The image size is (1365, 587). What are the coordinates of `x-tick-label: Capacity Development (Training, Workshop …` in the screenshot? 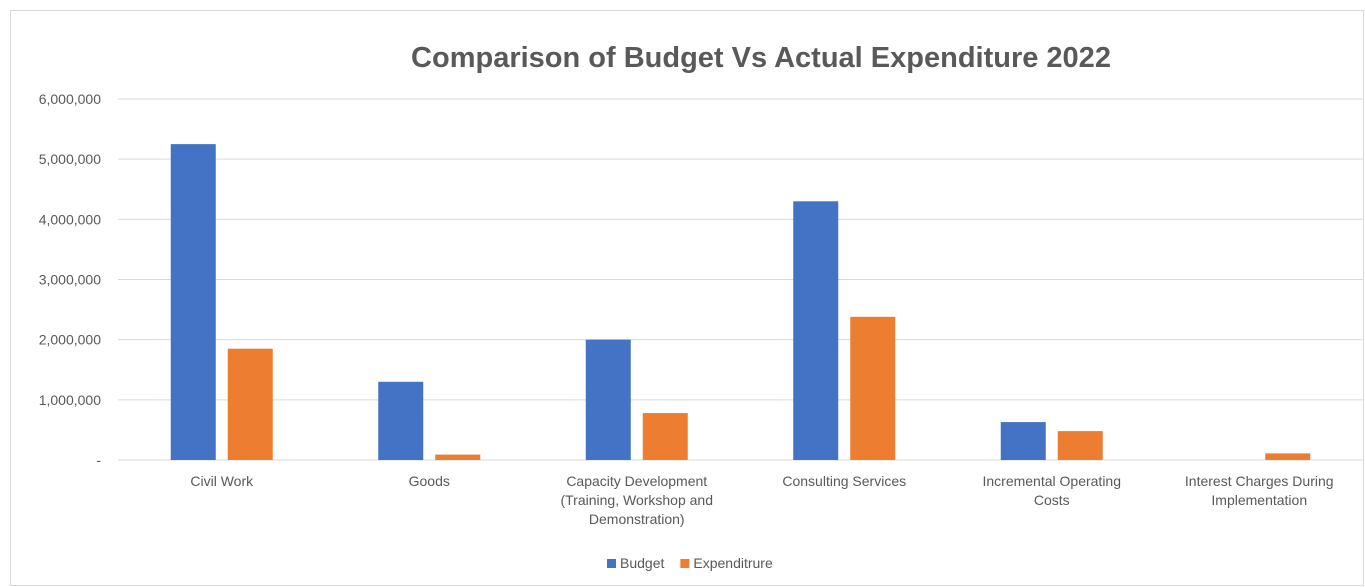 It's located at (636, 500).